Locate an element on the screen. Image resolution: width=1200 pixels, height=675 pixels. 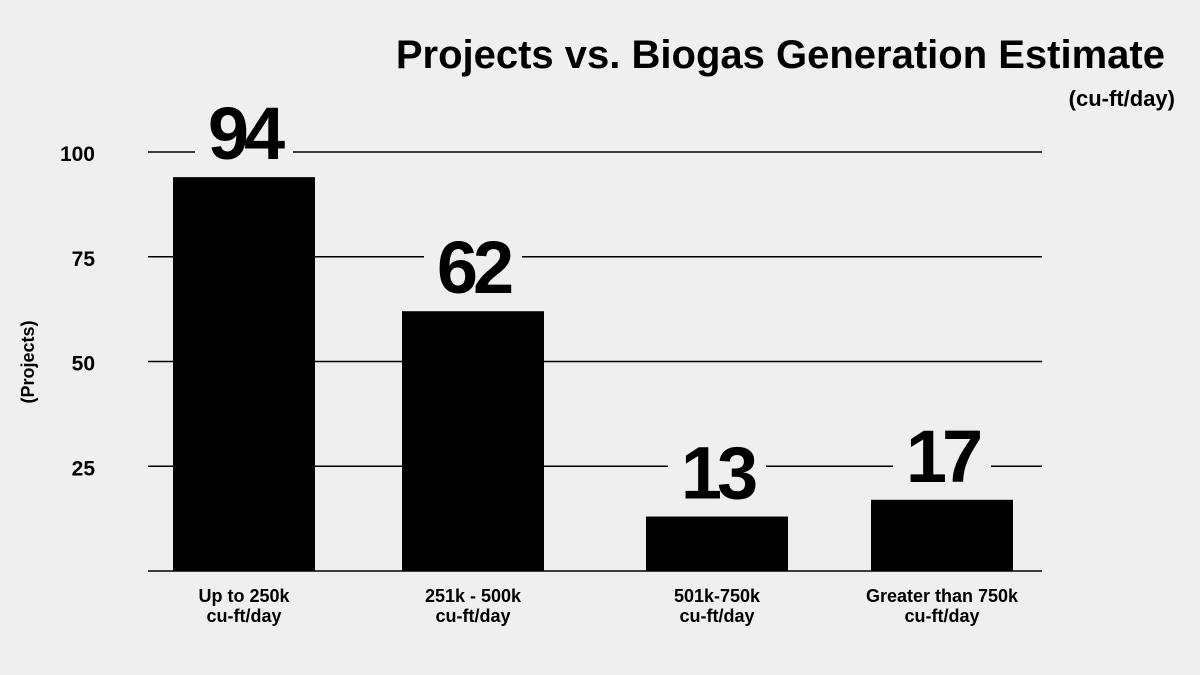
x-tick-label: Greater than 750k is located at coordinates (942, 596).